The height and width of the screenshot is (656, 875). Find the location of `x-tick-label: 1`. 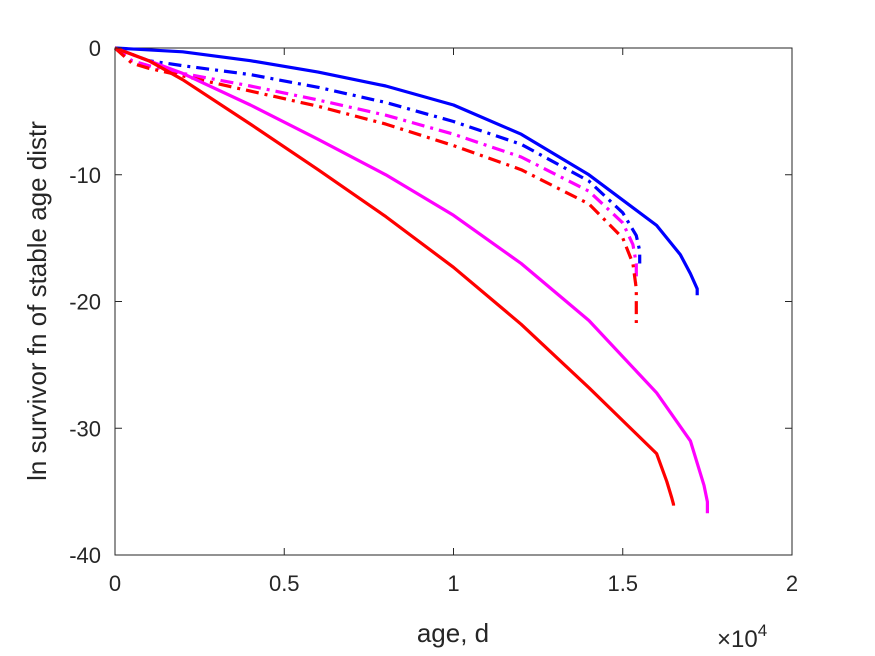

x-tick-label: 1 is located at coordinates (453, 583).